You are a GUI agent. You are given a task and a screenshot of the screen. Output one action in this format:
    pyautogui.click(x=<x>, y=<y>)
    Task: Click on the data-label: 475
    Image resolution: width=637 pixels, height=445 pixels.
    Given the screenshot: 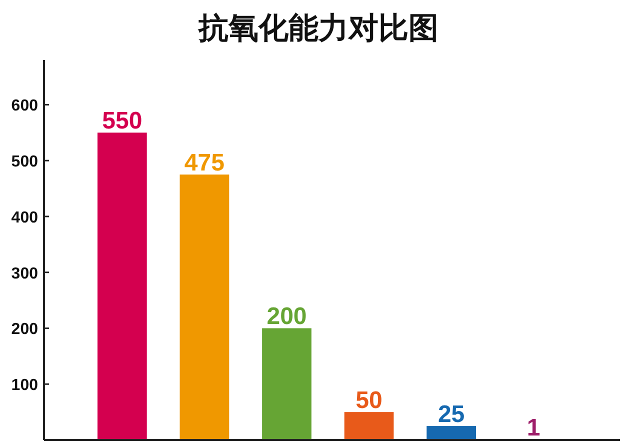 What is the action you would take?
    pyautogui.click(x=204, y=163)
    